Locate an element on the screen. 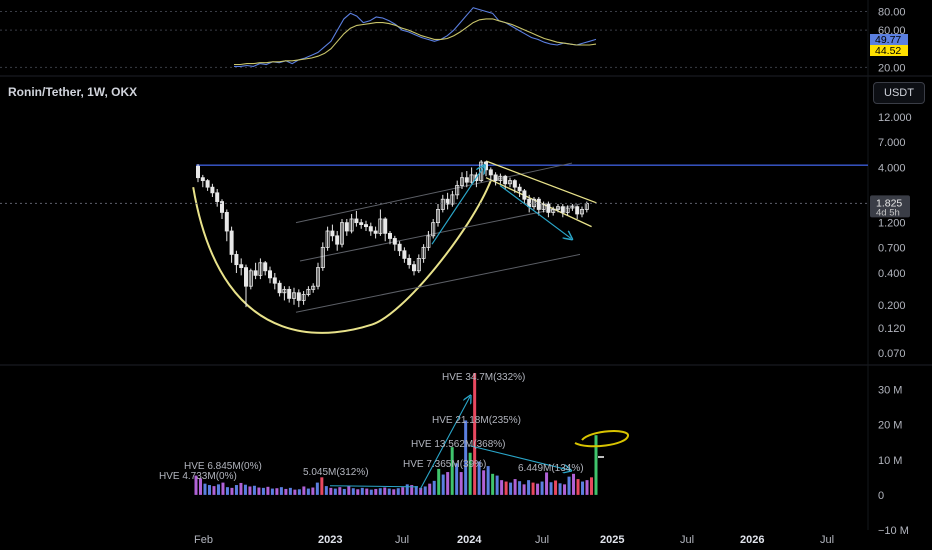 The width and height of the screenshot is (932, 550). candlesticks is located at coordinates (392, 234).